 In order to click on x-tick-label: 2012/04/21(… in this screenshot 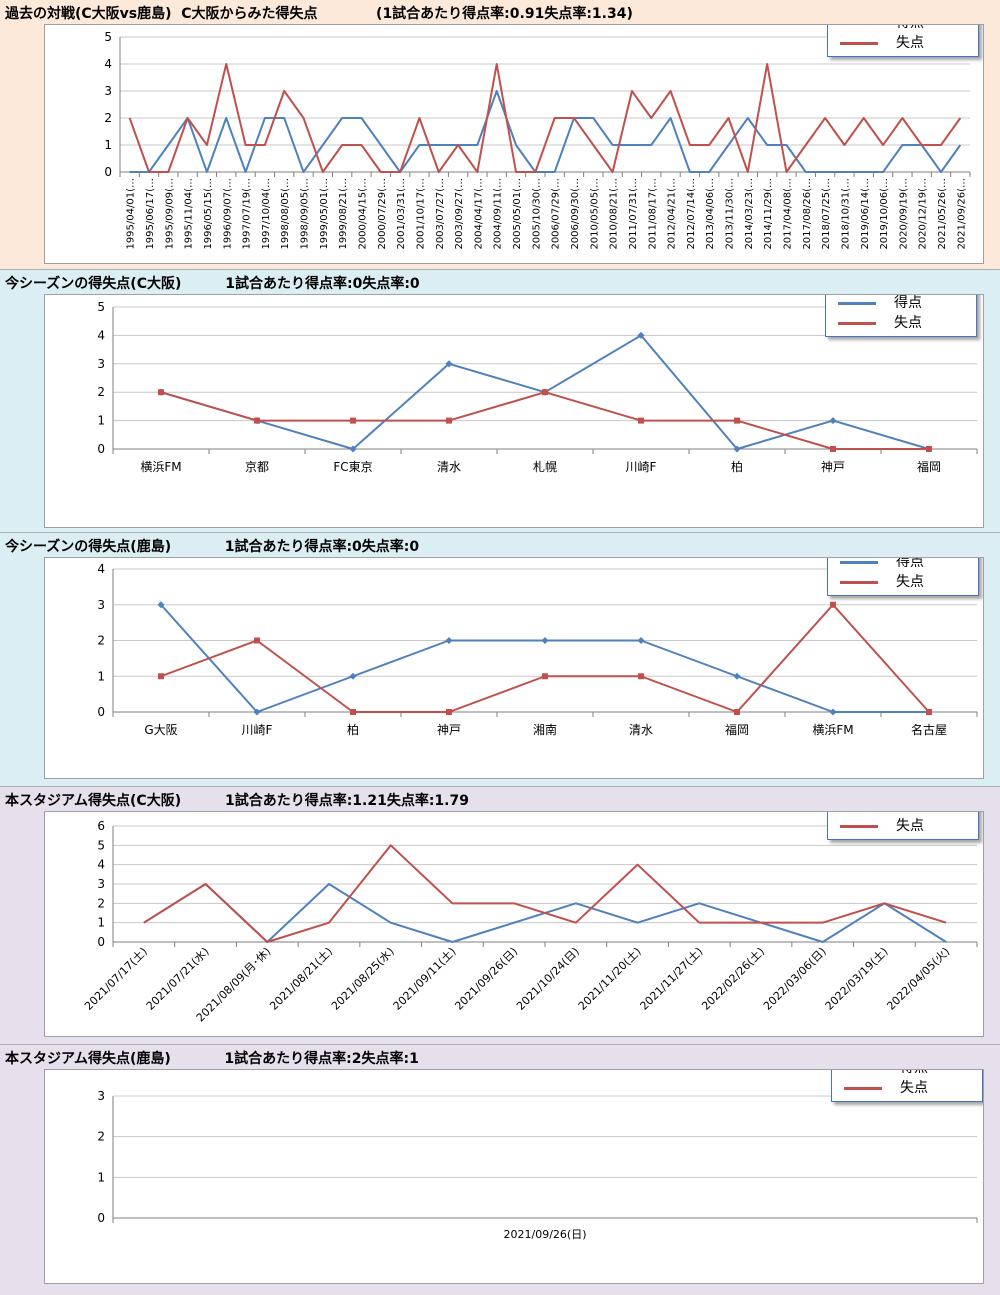, I will do `click(672, 214)`.